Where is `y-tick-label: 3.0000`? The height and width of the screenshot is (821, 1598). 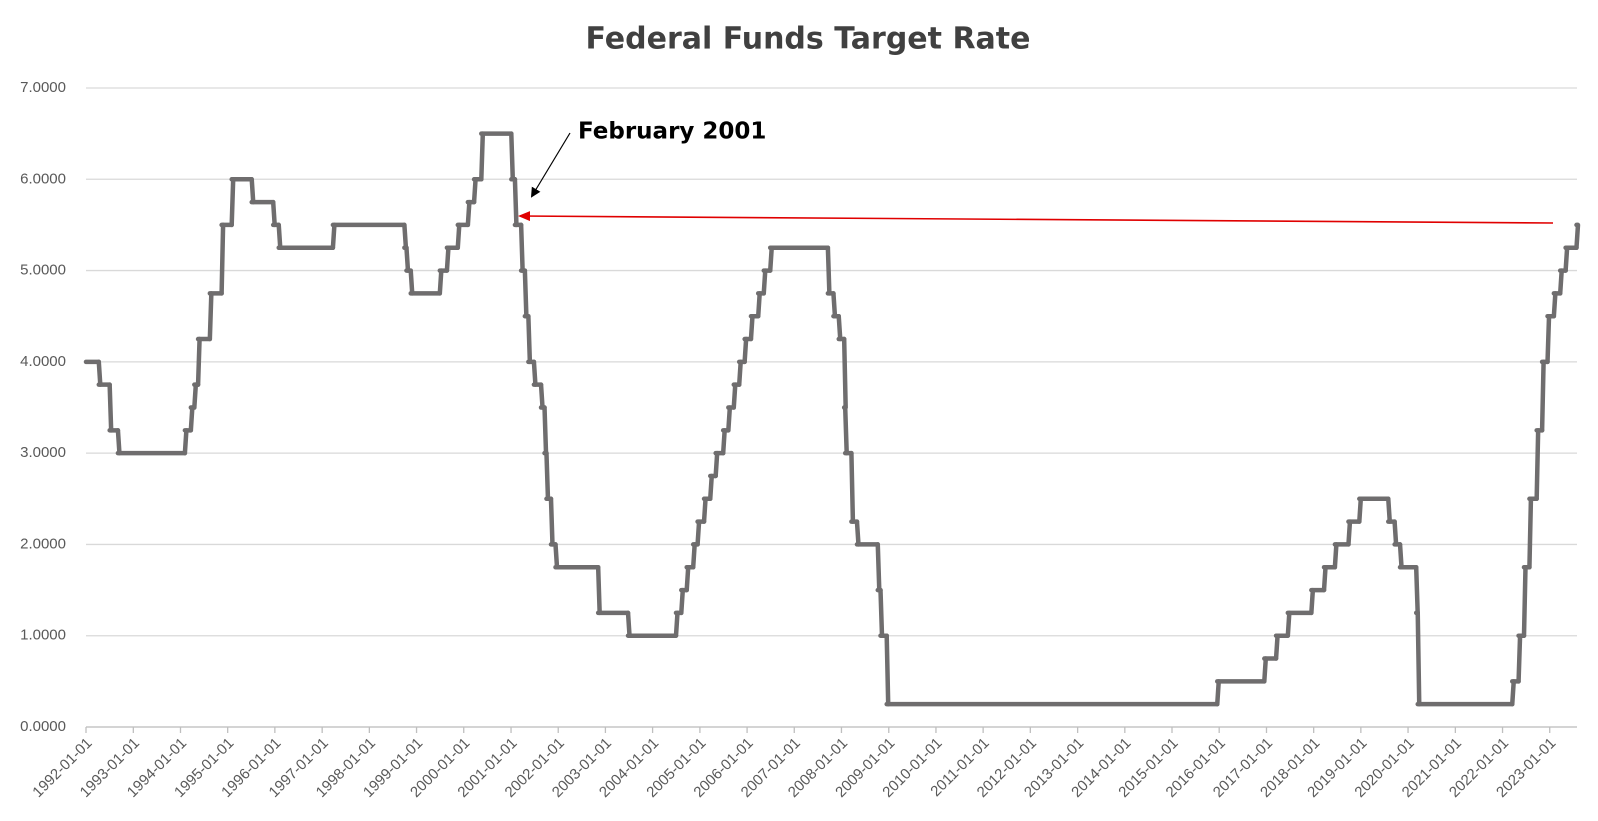 y-tick-label: 3.0000 is located at coordinates (43, 452).